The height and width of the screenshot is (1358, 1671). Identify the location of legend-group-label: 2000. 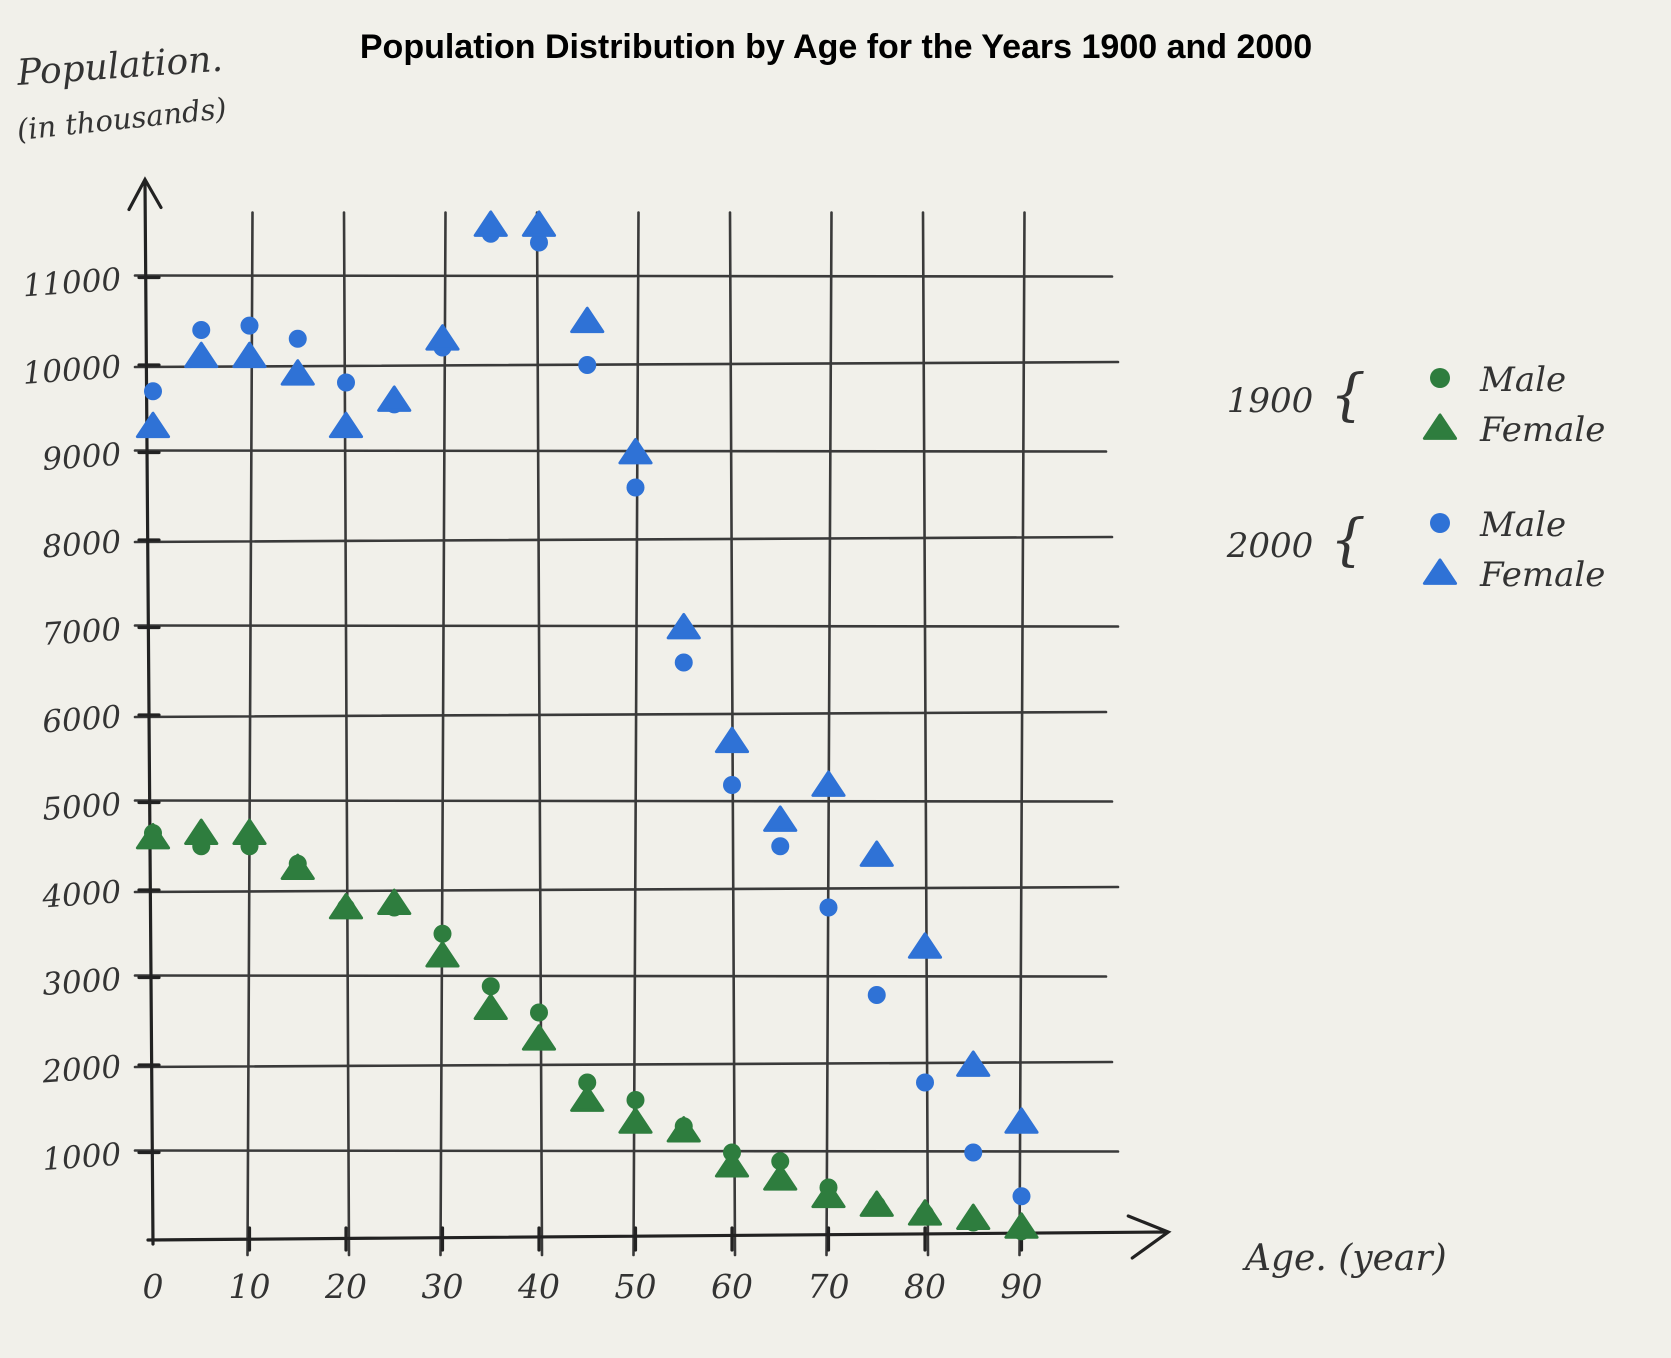
(1270, 546).